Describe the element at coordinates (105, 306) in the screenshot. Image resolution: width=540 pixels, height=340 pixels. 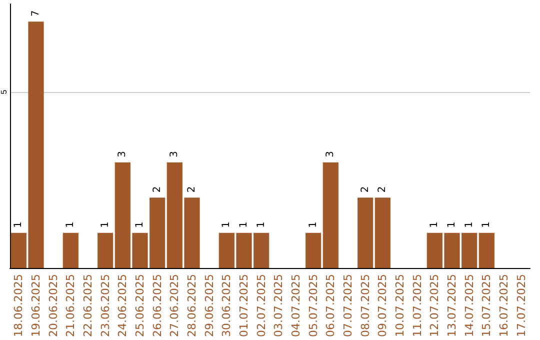
I see `x-tick-label: 23.06.2025` at that location.